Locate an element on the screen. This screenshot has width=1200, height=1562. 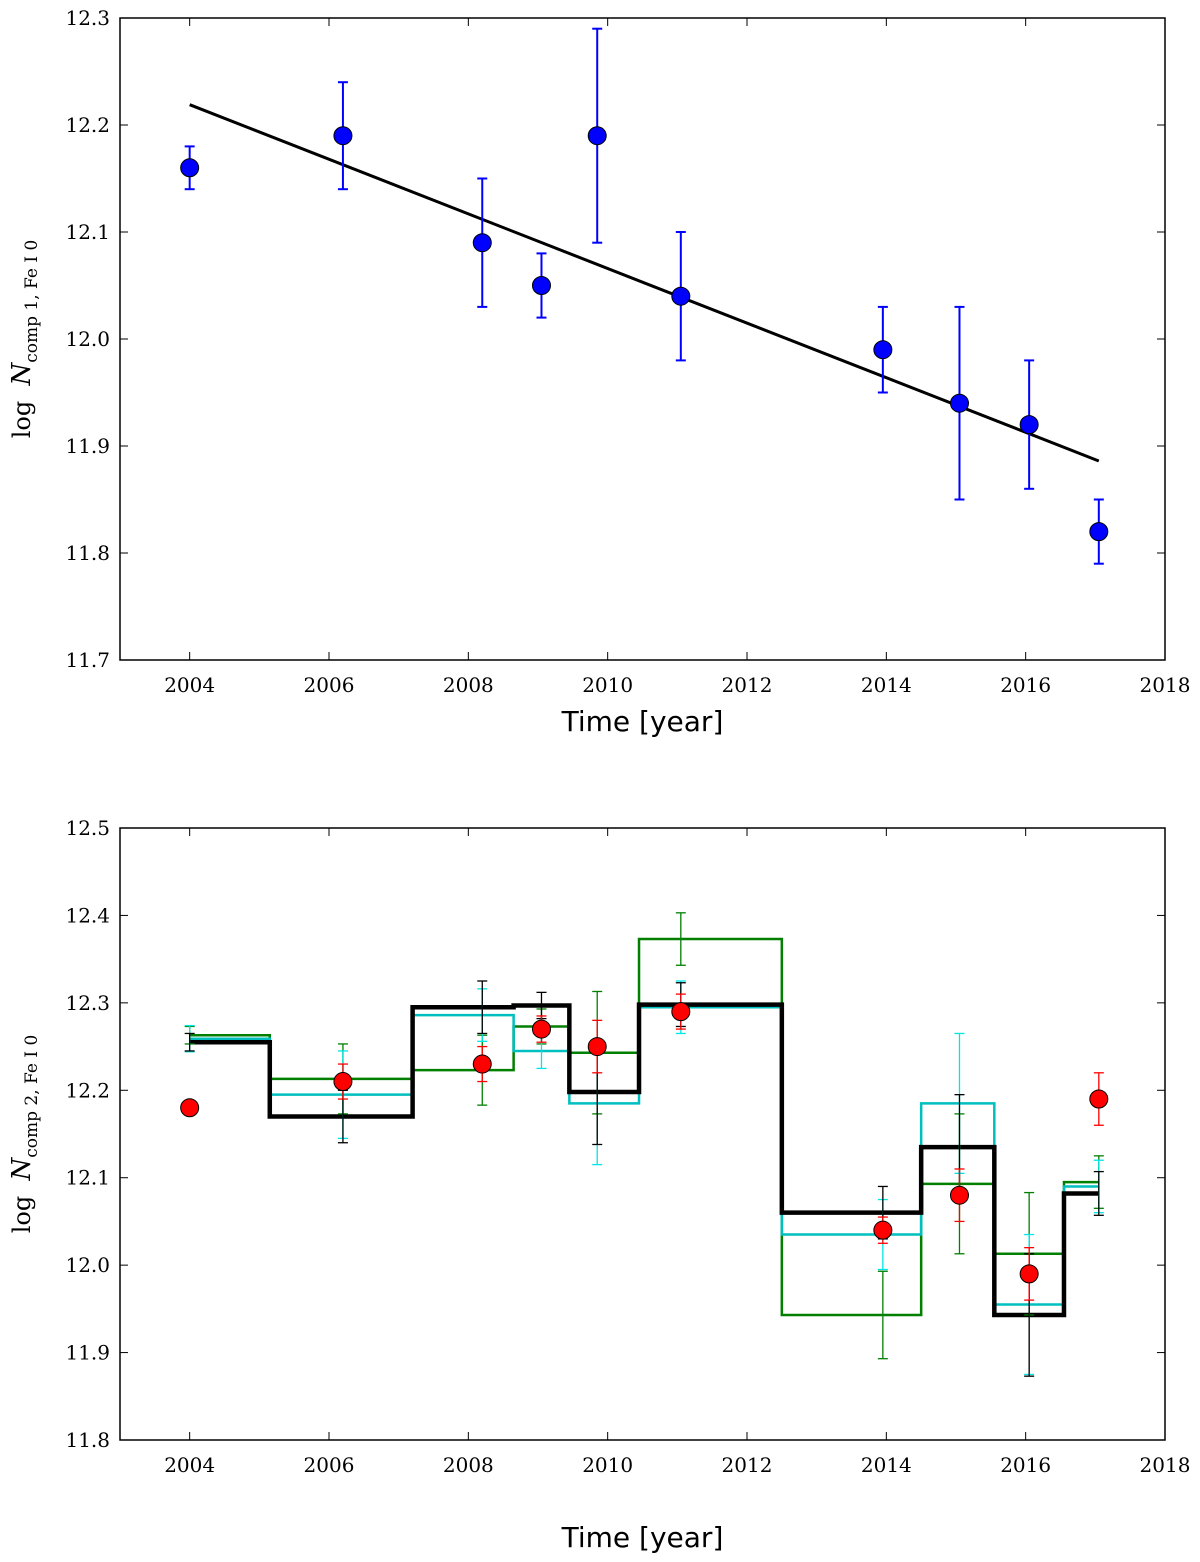
step-line-cyan is located at coordinates (644, 1155).